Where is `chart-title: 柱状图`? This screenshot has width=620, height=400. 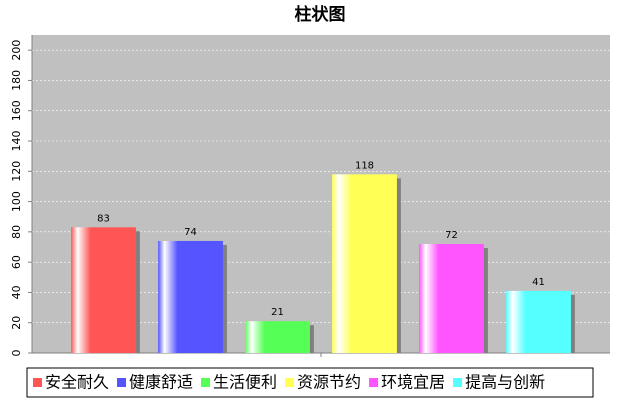
chart-title: 柱状图 is located at coordinates (320, 14).